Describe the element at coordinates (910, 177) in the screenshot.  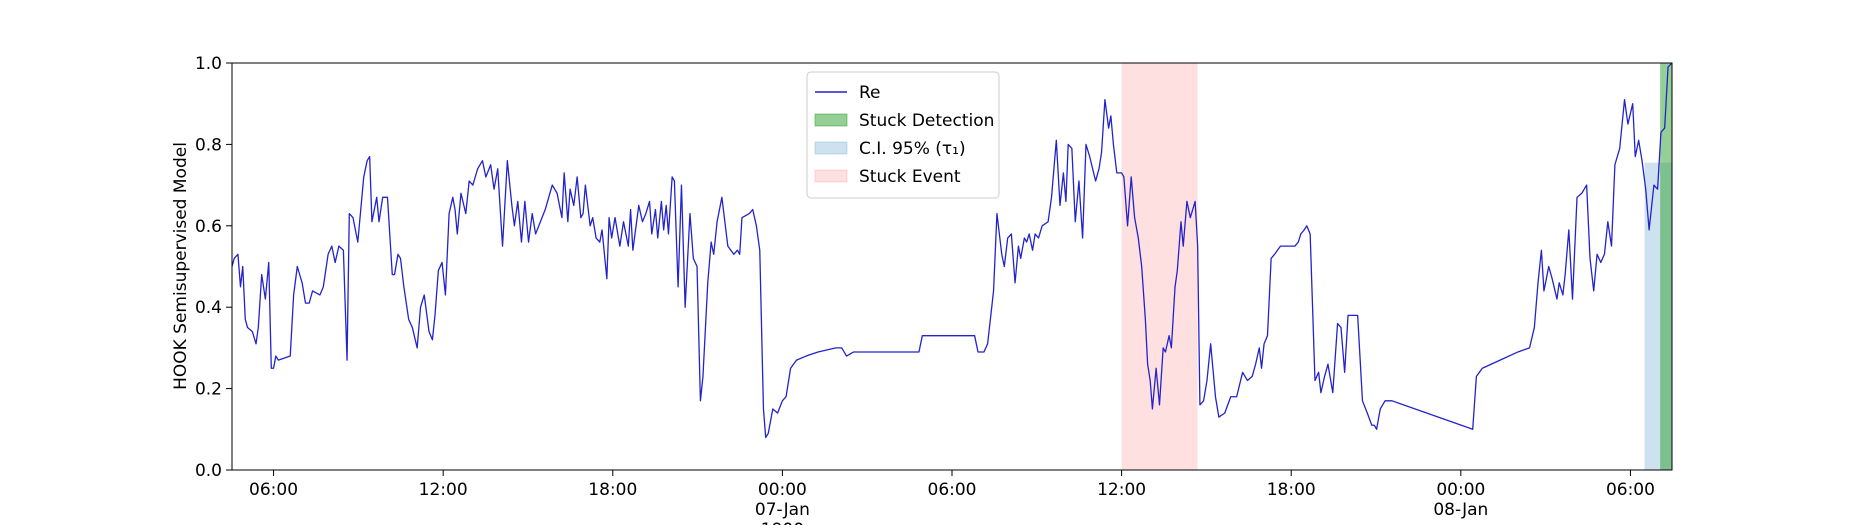
I see `legend-label: Stuck Event` at that location.